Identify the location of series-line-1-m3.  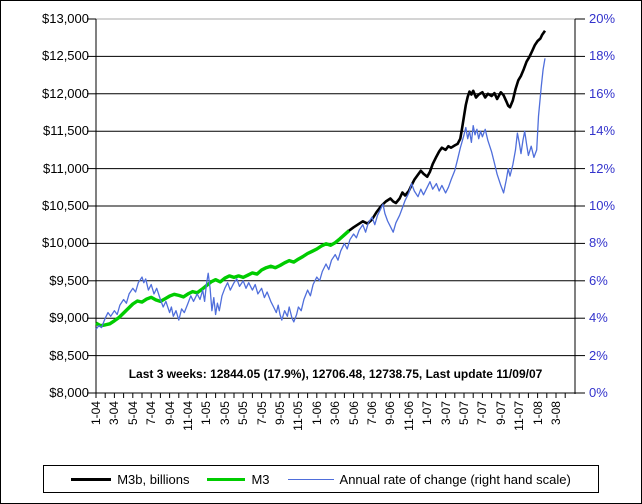
(223, 278).